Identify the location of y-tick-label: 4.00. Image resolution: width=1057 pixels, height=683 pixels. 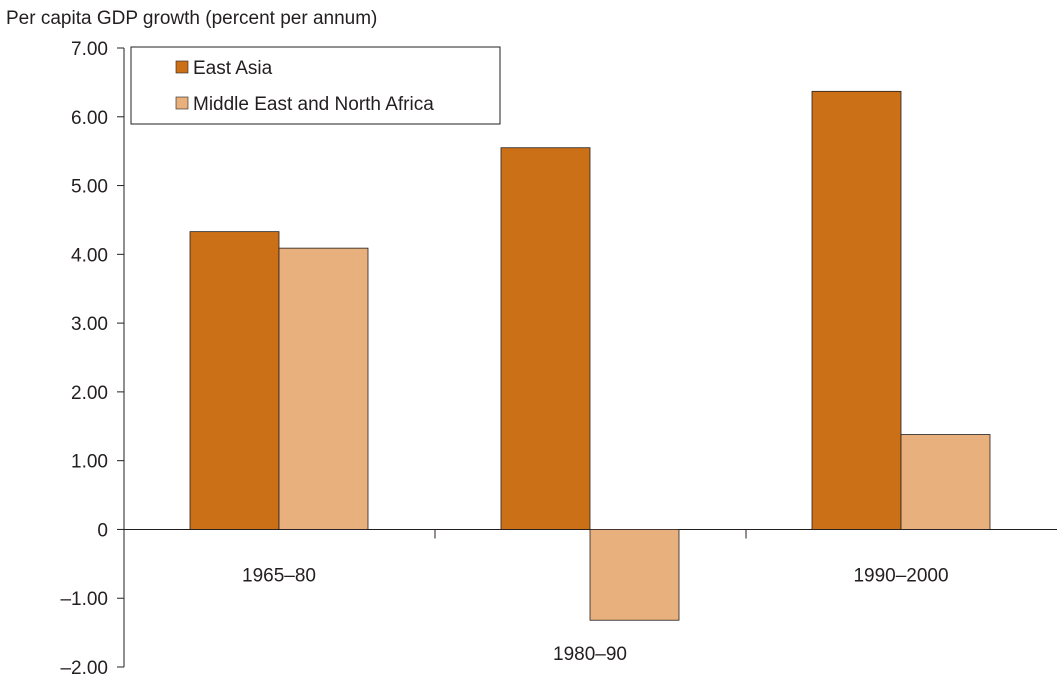
(89, 255).